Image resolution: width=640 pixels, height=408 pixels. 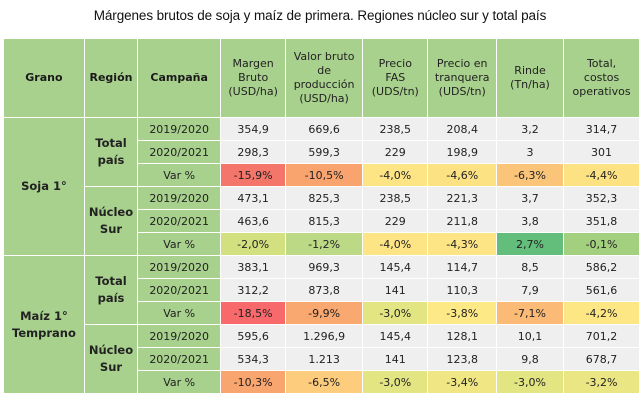 I want to click on header-precio-tranquera-label: Precio en tranquera (UDS/tn), so click(x=462, y=77).